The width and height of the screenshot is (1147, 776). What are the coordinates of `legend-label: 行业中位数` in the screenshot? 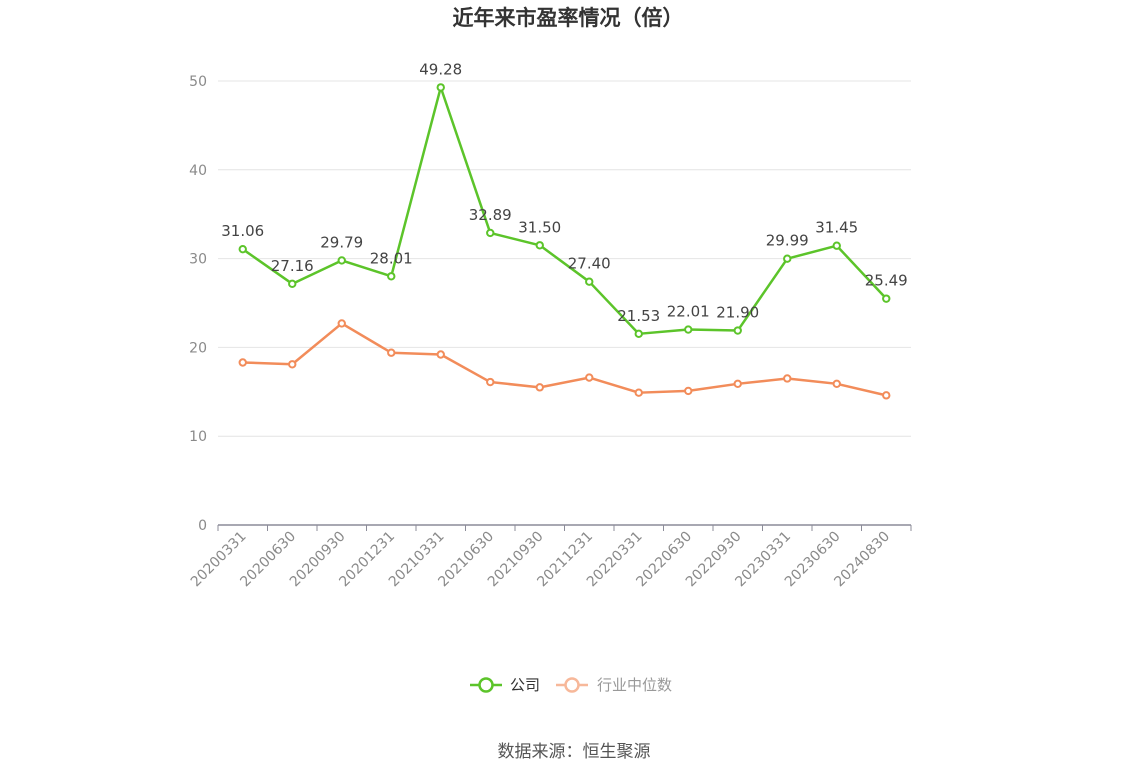 It's located at (634, 685).